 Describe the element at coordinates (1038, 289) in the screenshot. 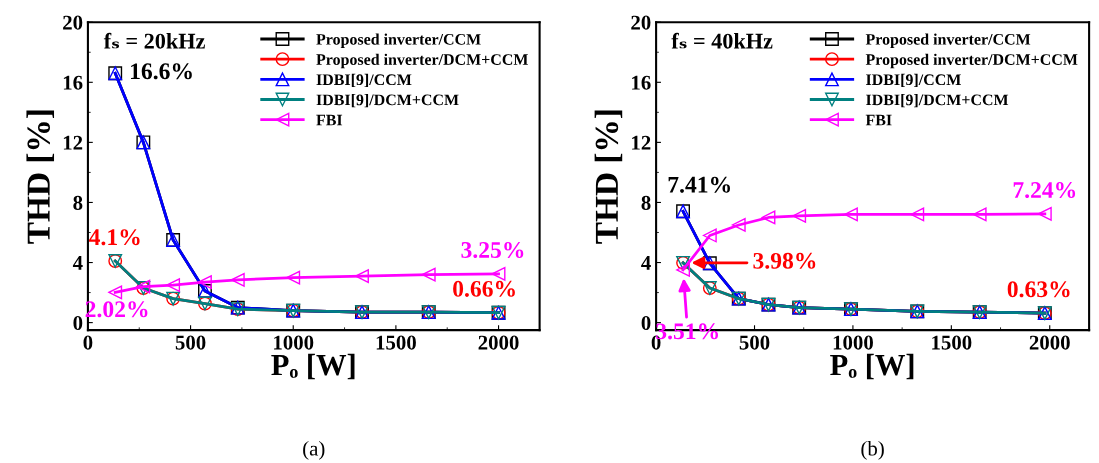

I see `annotation: 0.63%` at that location.